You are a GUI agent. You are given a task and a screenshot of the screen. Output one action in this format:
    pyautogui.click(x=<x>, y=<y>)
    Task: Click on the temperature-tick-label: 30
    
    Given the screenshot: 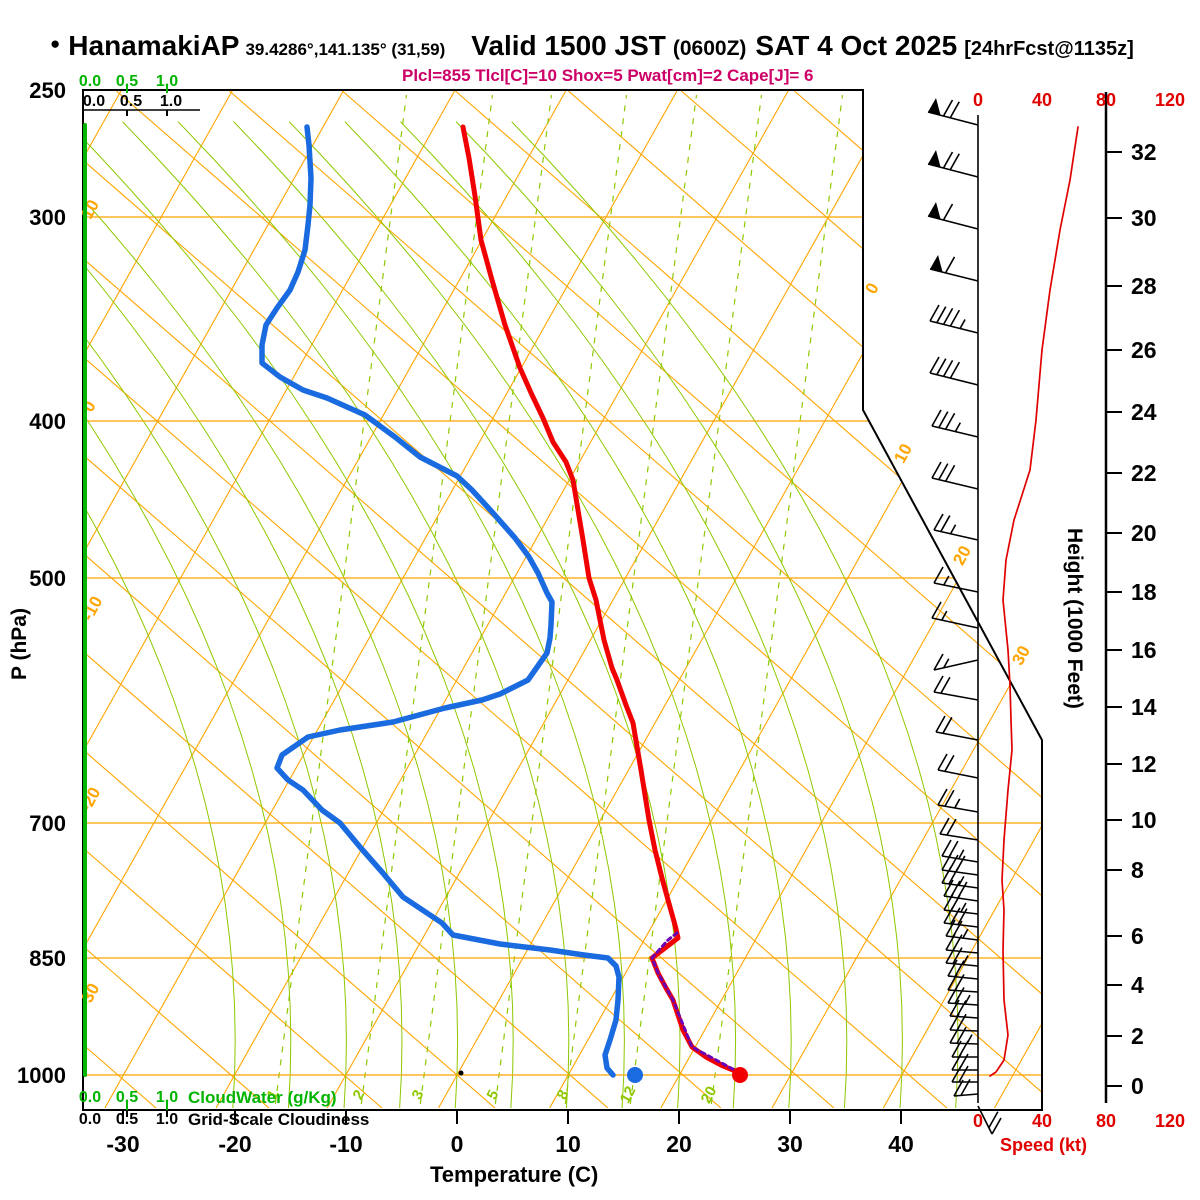 What is the action you would take?
    pyautogui.click(x=790, y=1144)
    